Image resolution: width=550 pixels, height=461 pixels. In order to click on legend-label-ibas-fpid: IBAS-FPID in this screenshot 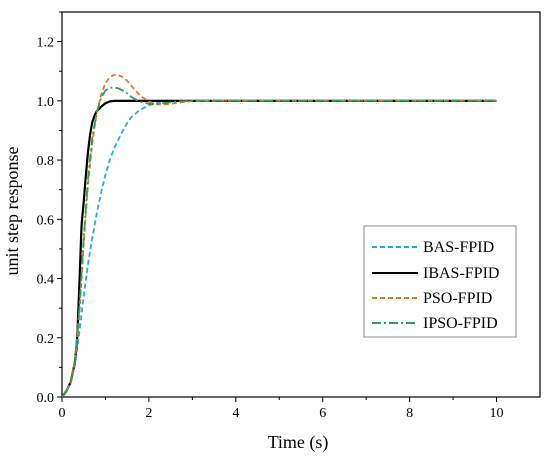, I will do `click(461, 273)`.